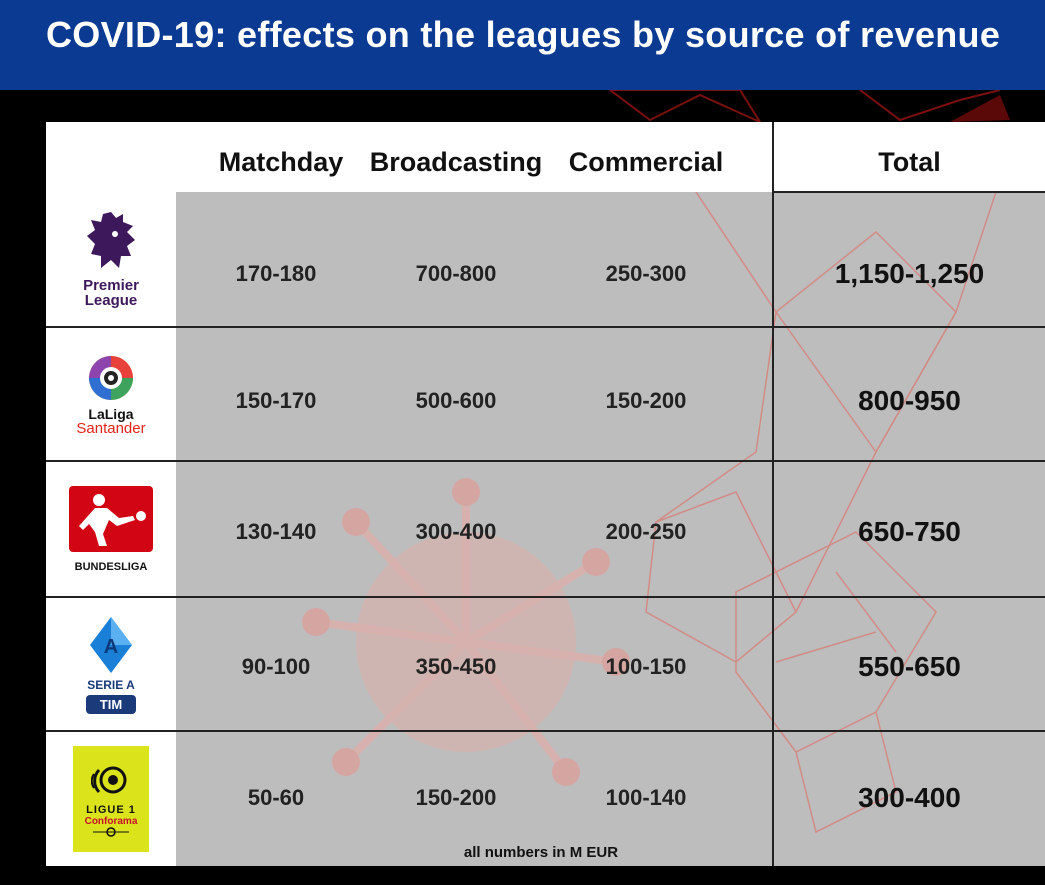 Image resolution: width=1045 pixels, height=885 pixels. Describe the element at coordinates (809, 107) in the screenshot. I see `background-decoration` at that location.